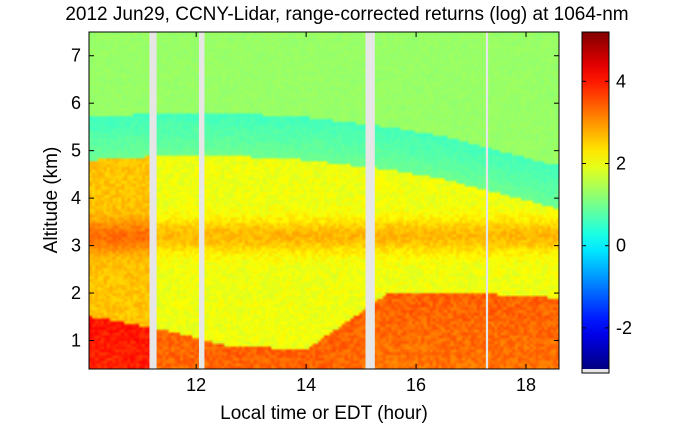 This screenshot has height=428, width=695. I want to click on y-tick-label: 2, so click(76, 293).